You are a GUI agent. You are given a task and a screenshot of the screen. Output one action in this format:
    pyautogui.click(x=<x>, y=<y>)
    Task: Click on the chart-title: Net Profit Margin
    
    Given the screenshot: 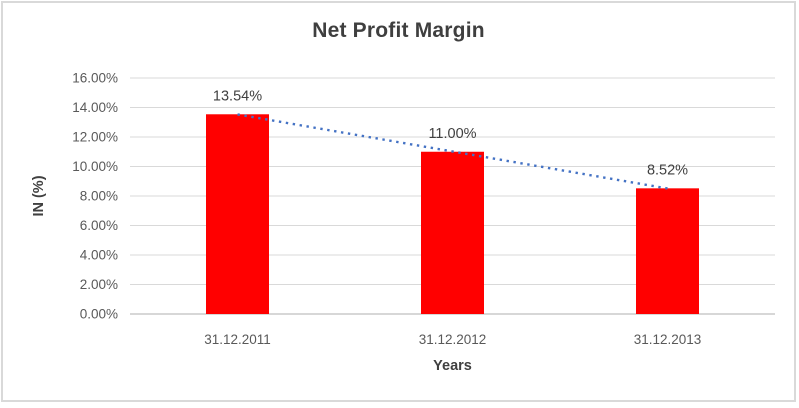 What is the action you would take?
    pyautogui.click(x=398, y=30)
    